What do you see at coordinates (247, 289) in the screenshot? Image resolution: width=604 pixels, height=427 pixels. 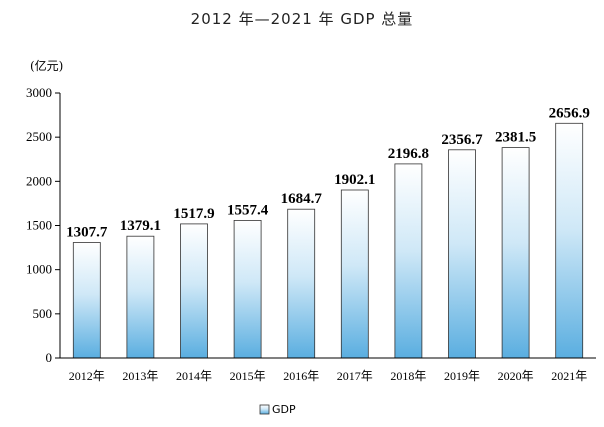 I see `bar-2015年` at bounding box center [247, 289].